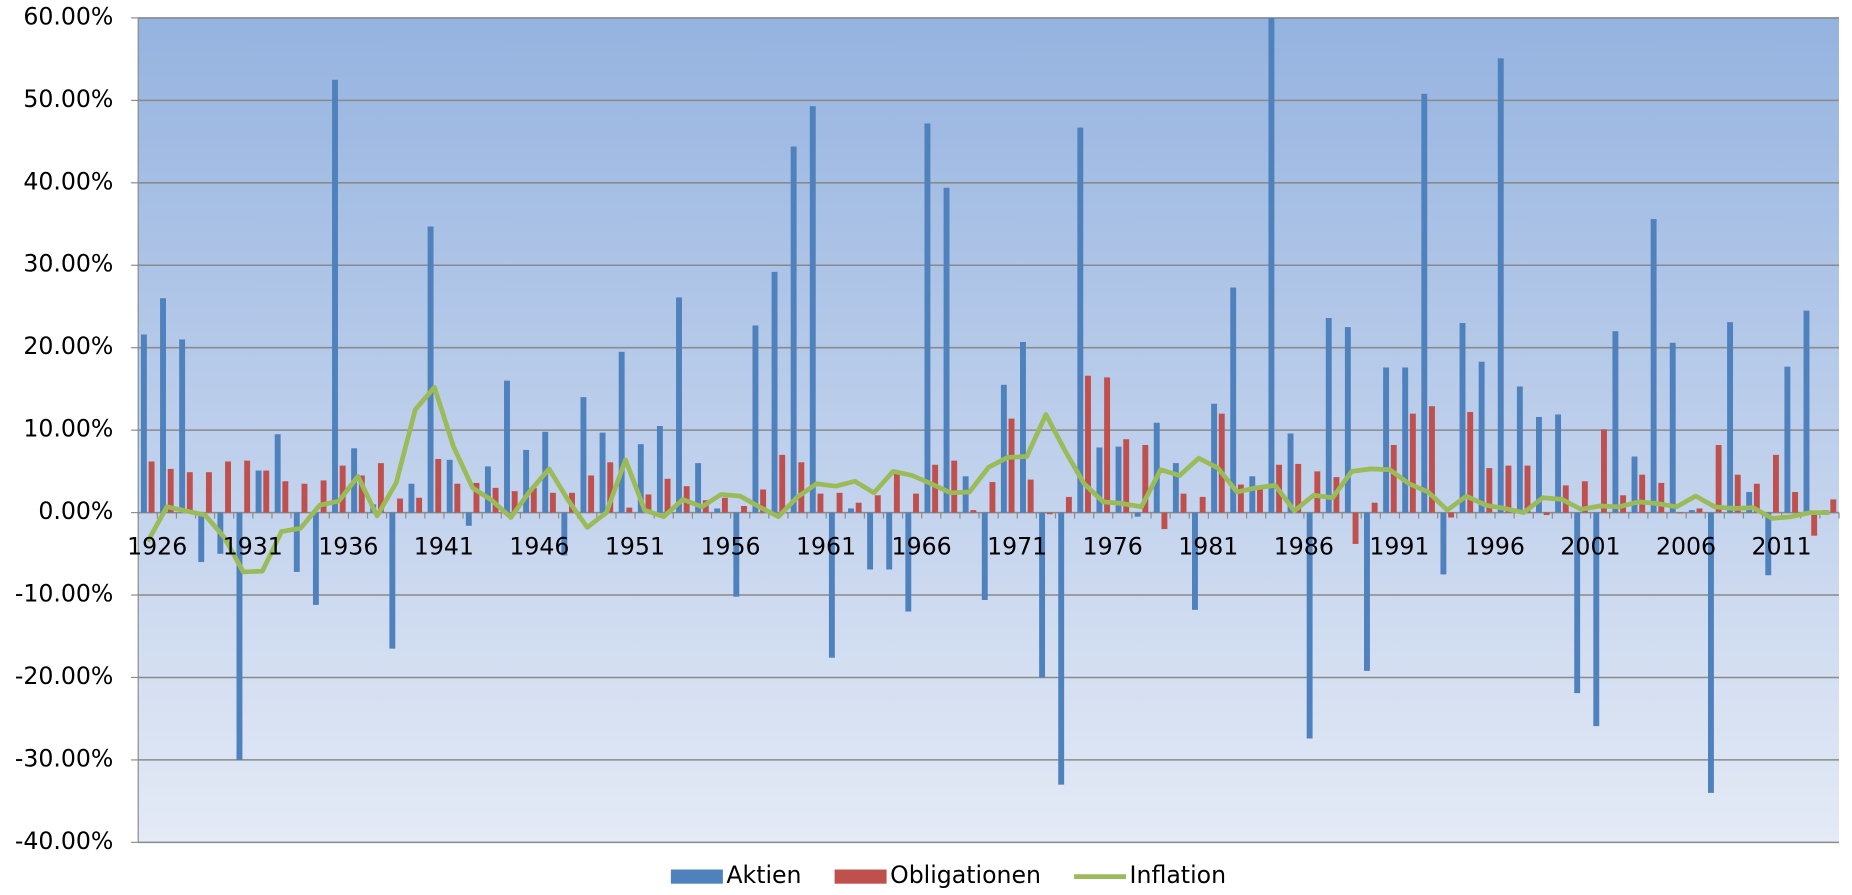 The height and width of the screenshot is (895, 1852). Describe the element at coordinates (1113, 547) in the screenshot. I see `x-tick-label: 1976` at that location.